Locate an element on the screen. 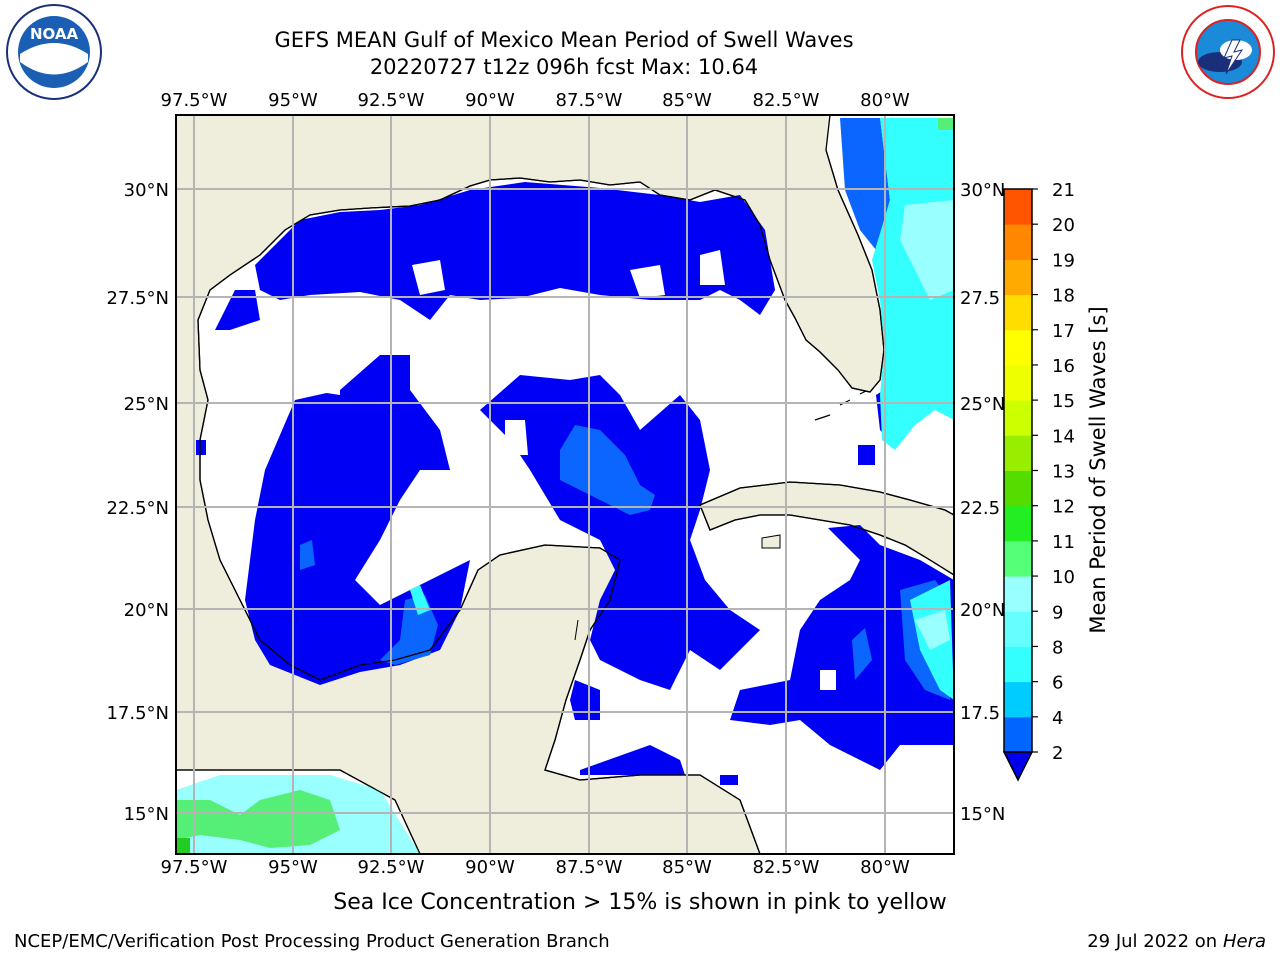 The height and width of the screenshot is (960, 1280). noaa-logo: NOAA is located at coordinates (54, 52).